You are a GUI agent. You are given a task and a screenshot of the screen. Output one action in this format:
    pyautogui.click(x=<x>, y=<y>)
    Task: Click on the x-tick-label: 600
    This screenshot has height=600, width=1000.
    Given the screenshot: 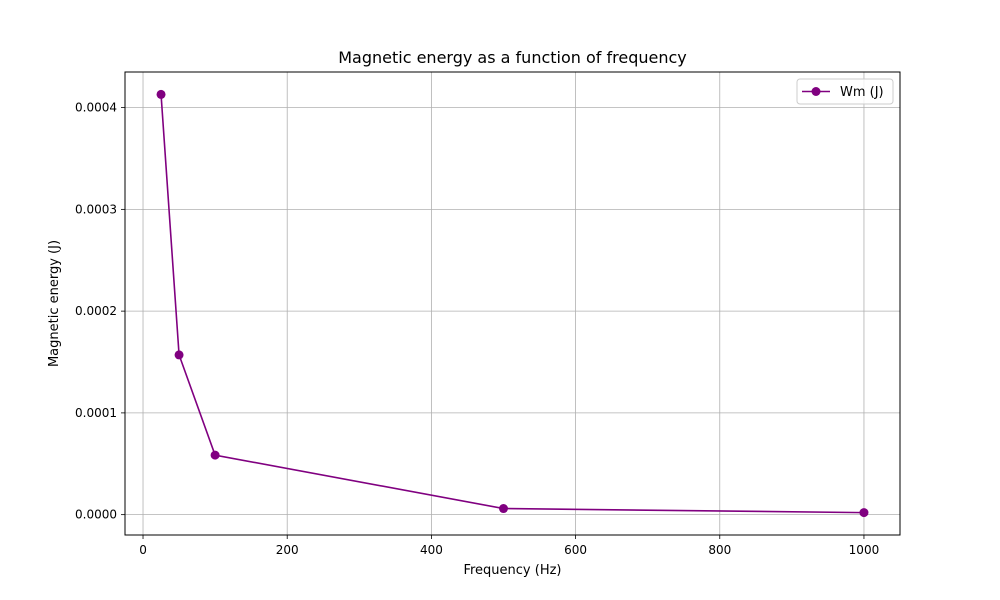 What is the action you would take?
    pyautogui.click(x=575, y=550)
    